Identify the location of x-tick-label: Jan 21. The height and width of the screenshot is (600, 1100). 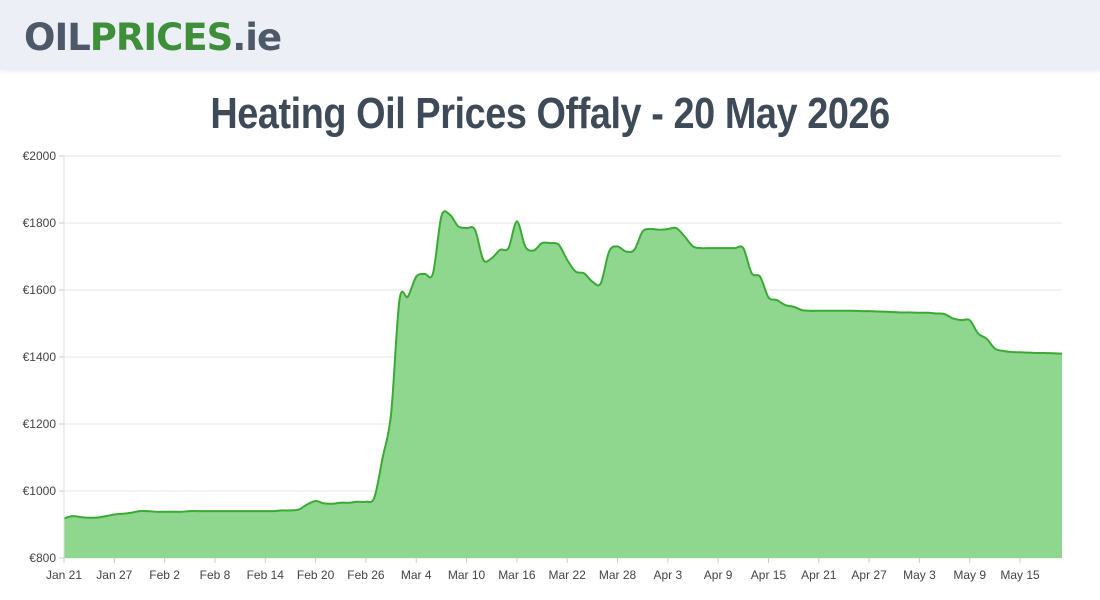
(64, 575).